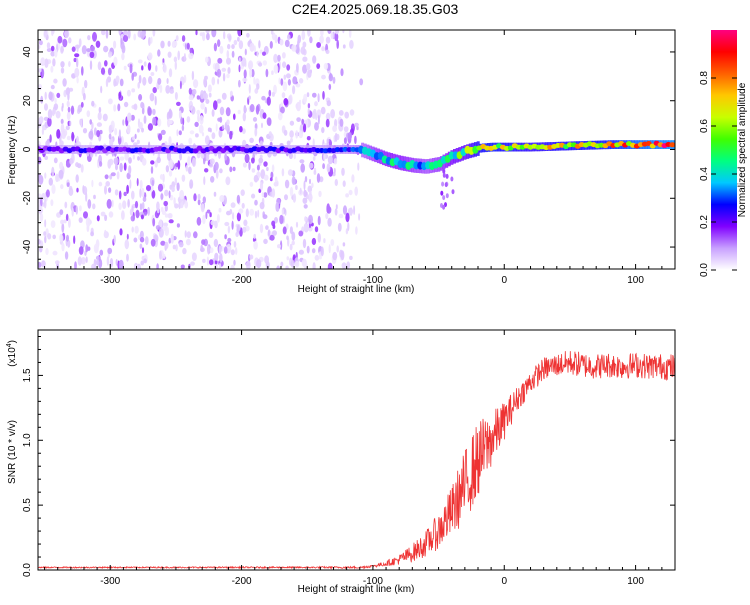 Image resolution: width=750 pixels, height=605 pixels. I want to click on colorbar-tick-label: 0.8, so click(704, 78).